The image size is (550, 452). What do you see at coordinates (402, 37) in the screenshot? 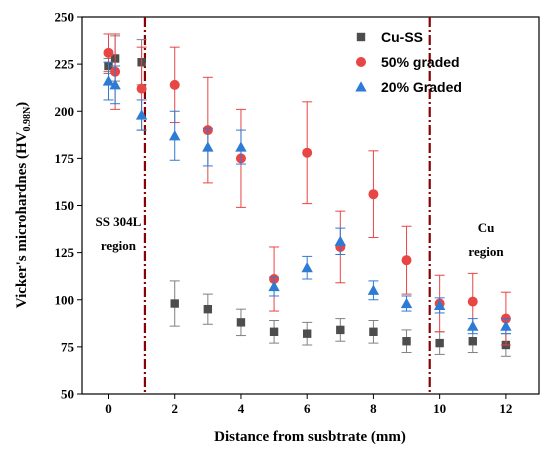
I see `legend-label: Cu-SS` at bounding box center [402, 37].